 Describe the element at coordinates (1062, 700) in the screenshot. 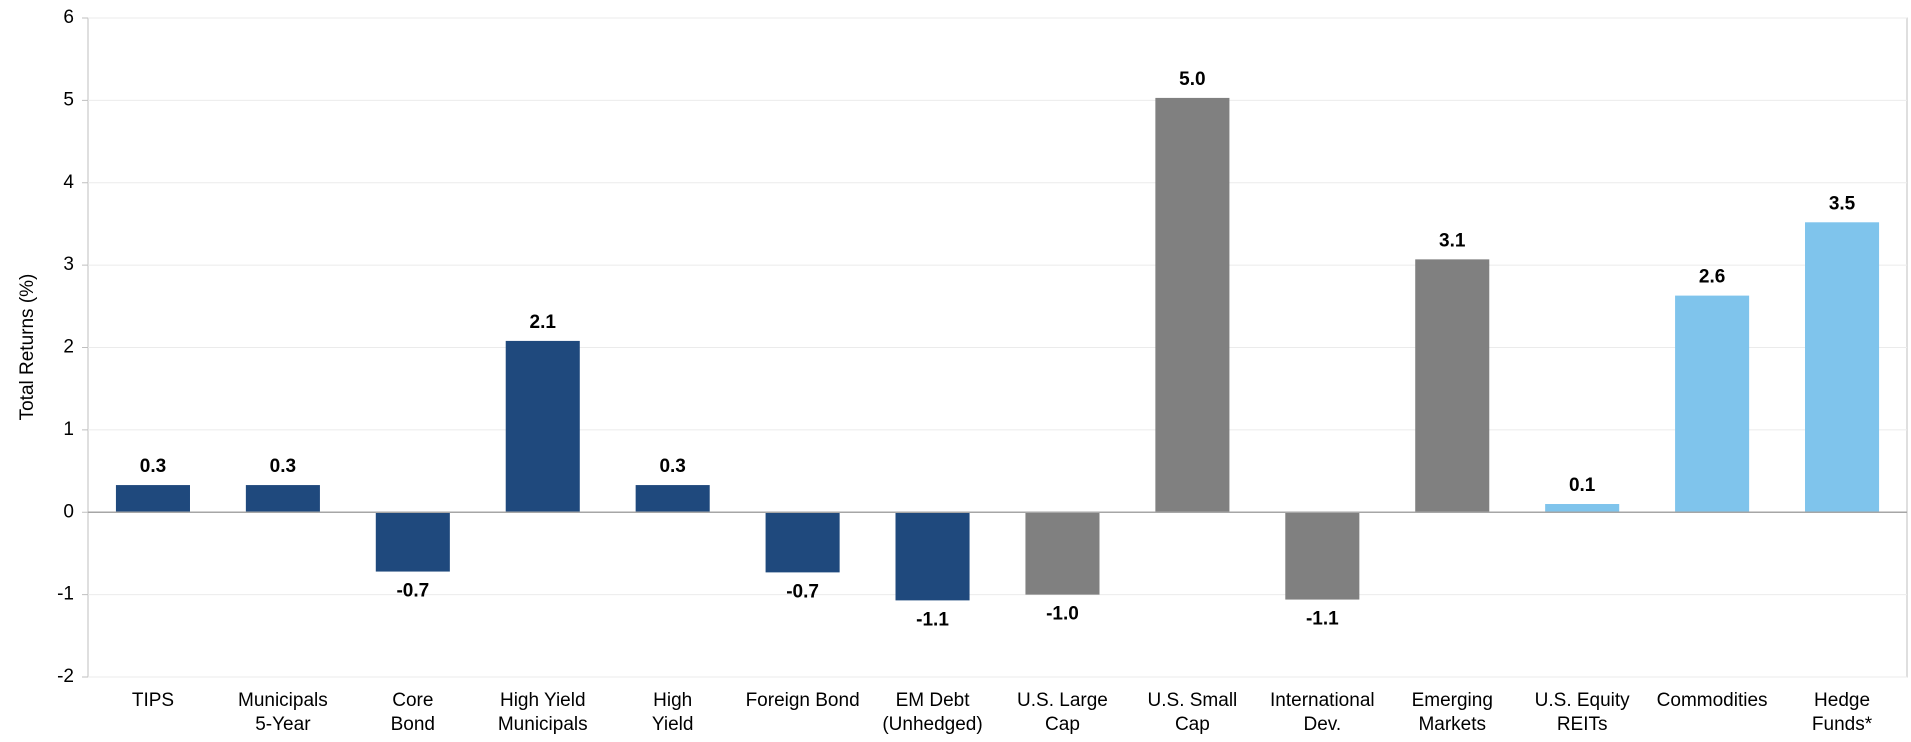

I see `x-tick-label: U.S. Large` at that location.